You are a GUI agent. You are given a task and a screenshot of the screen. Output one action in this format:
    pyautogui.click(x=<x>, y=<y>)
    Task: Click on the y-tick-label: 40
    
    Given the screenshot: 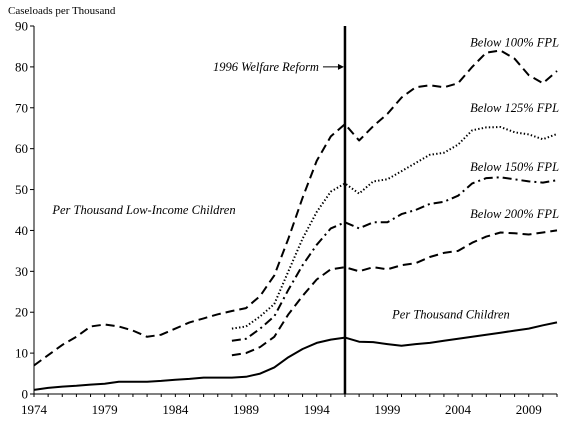 What is the action you would take?
    pyautogui.click(x=21, y=230)
    